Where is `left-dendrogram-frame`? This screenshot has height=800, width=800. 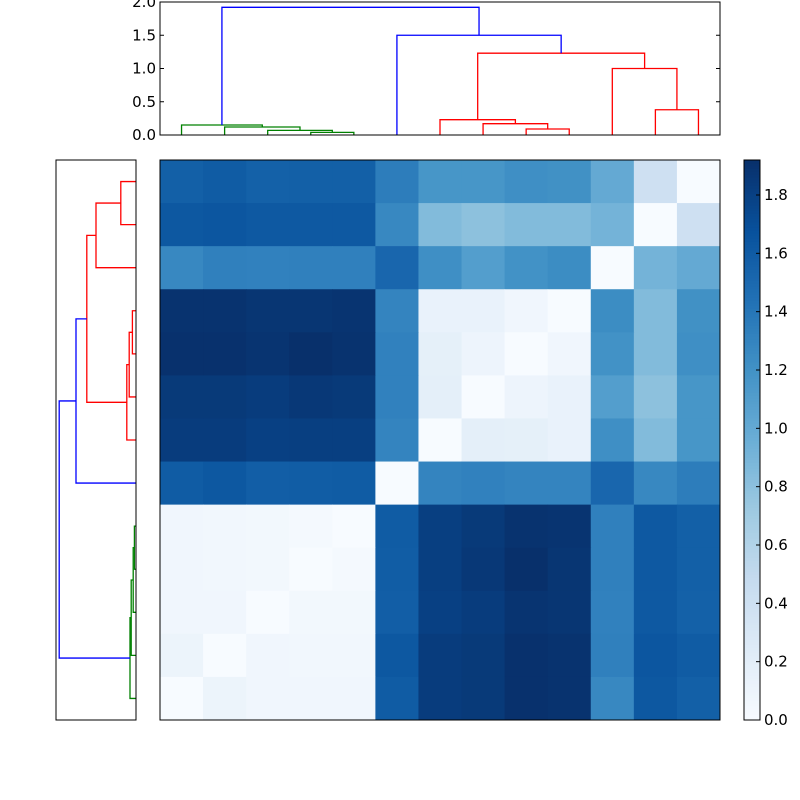
left-dendrogram-frame is located at coordinates (96, 440).